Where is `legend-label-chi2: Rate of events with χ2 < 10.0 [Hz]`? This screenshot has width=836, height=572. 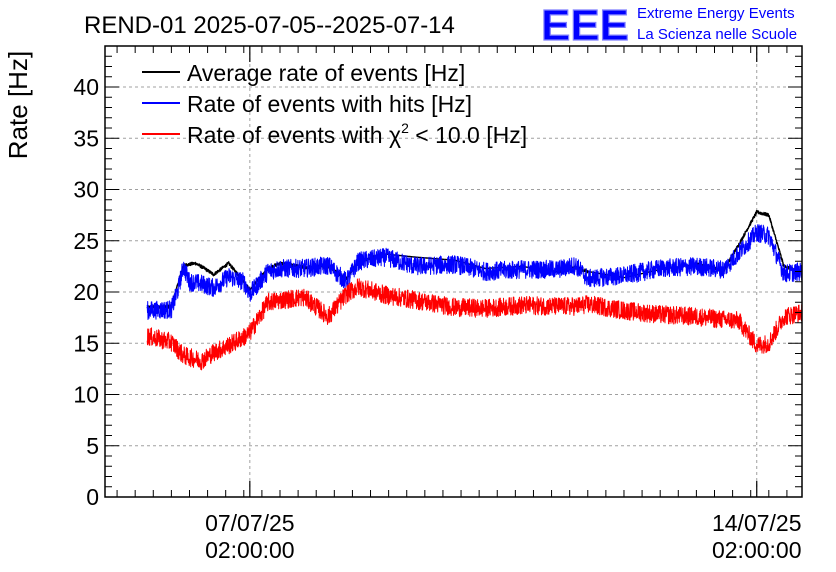 legend-label-chi2: Rate of events with χ2 < 10.0 [Hz] is located at coordinates (357, 134).